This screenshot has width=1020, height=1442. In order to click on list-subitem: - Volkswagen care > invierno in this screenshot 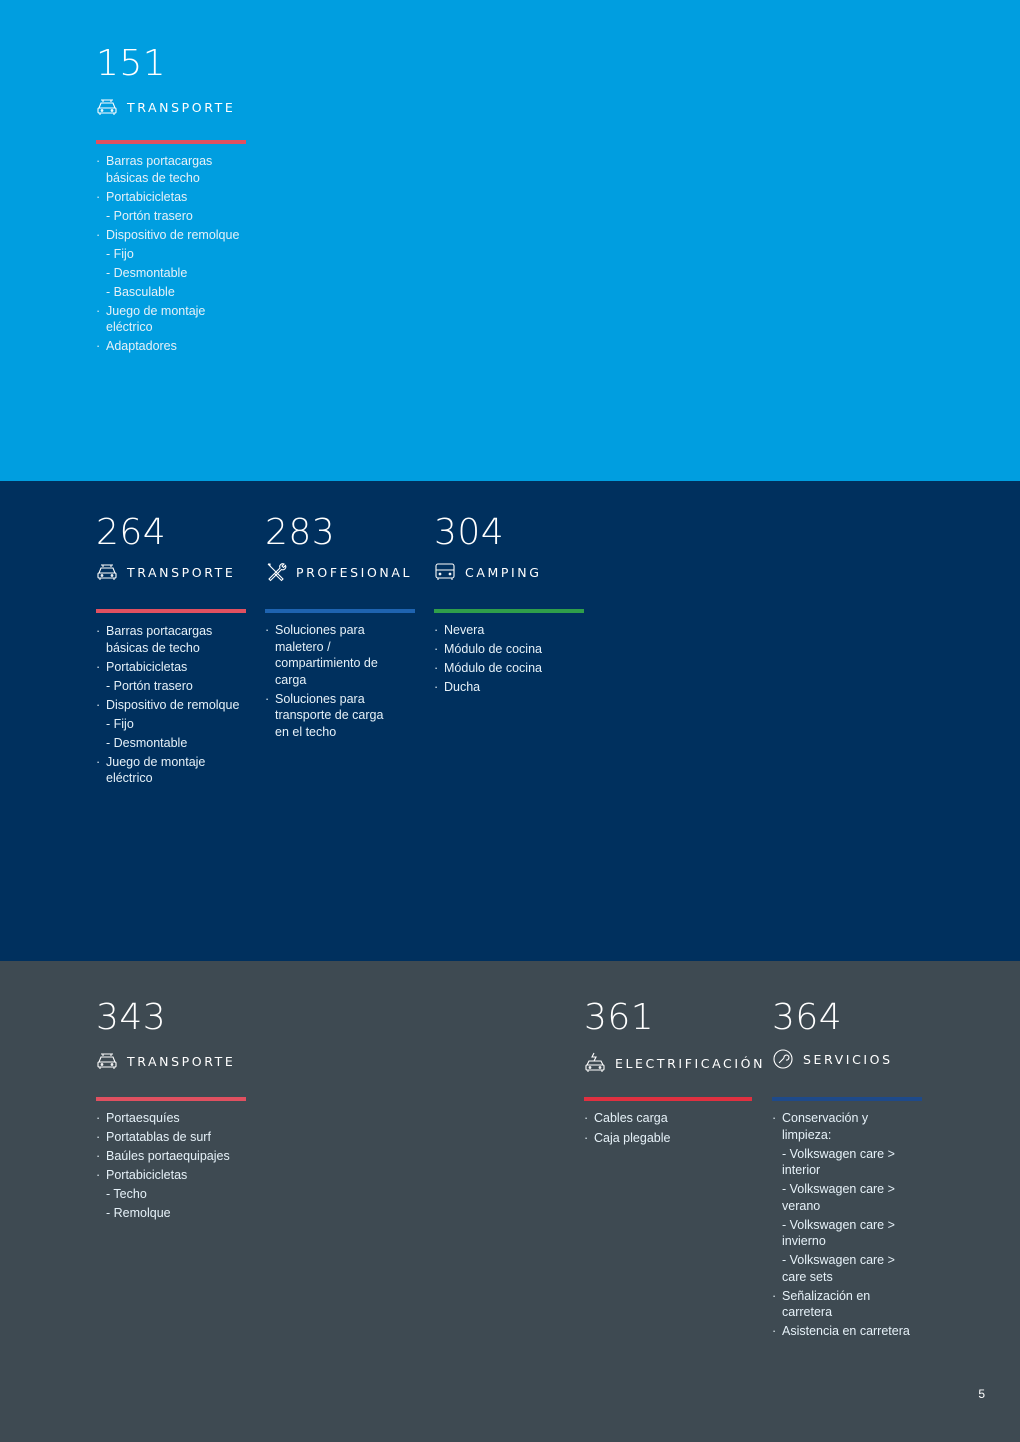, I will do `click(838, 1233)`.